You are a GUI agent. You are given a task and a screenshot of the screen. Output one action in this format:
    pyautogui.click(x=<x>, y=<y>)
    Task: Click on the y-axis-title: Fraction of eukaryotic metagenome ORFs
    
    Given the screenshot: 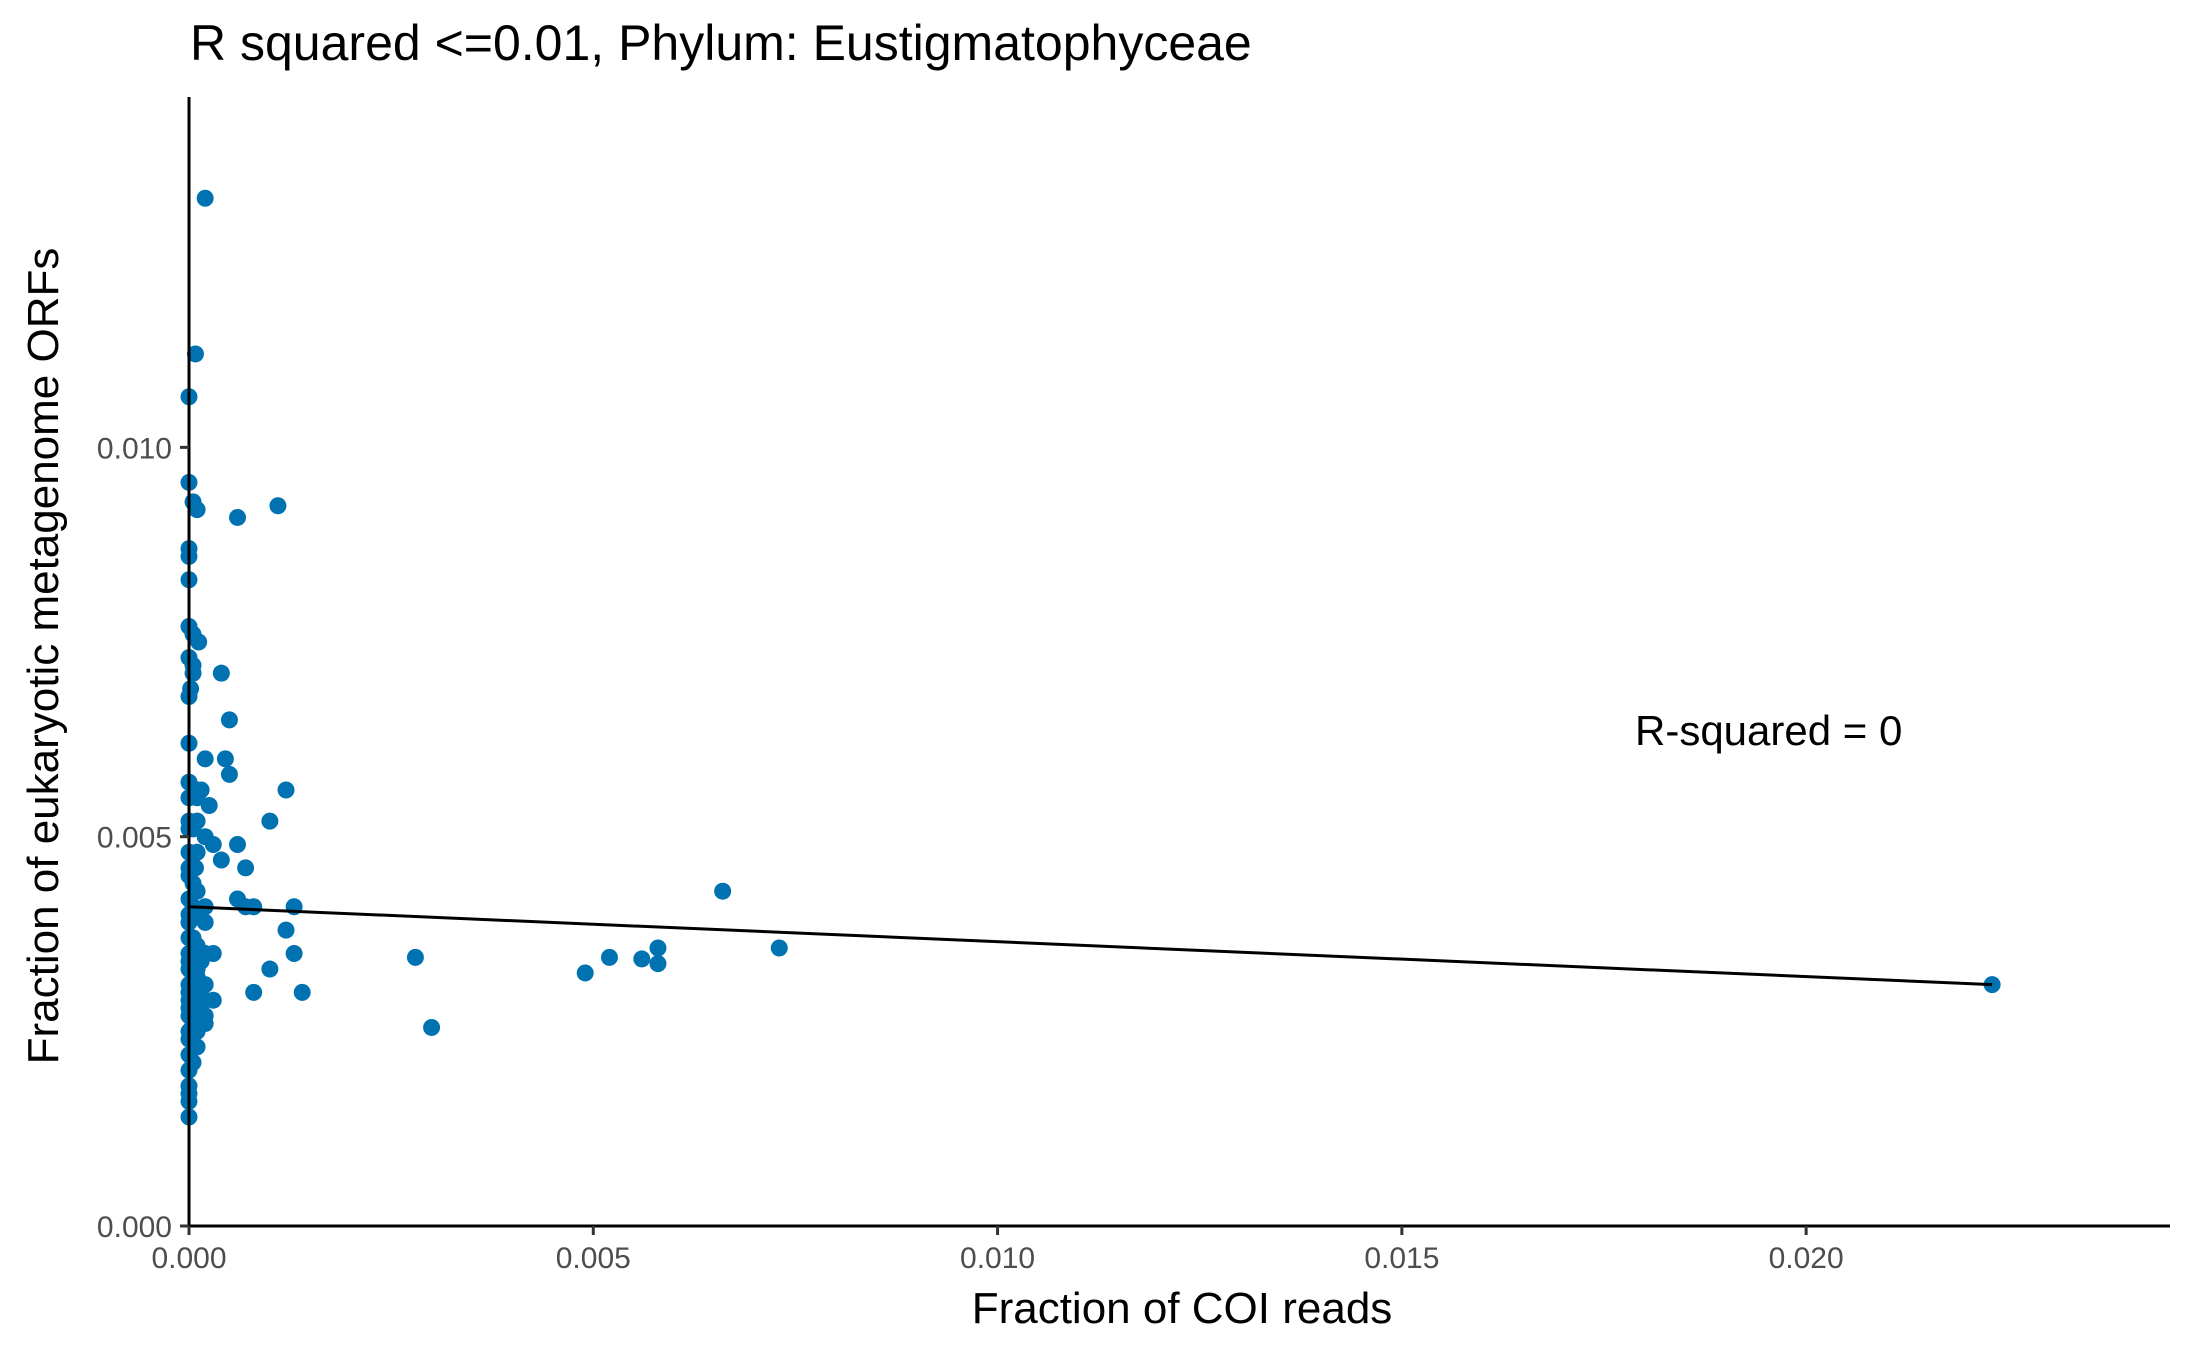 What is the action you would take?
    pyautogui.click(x=43, y=656)
    